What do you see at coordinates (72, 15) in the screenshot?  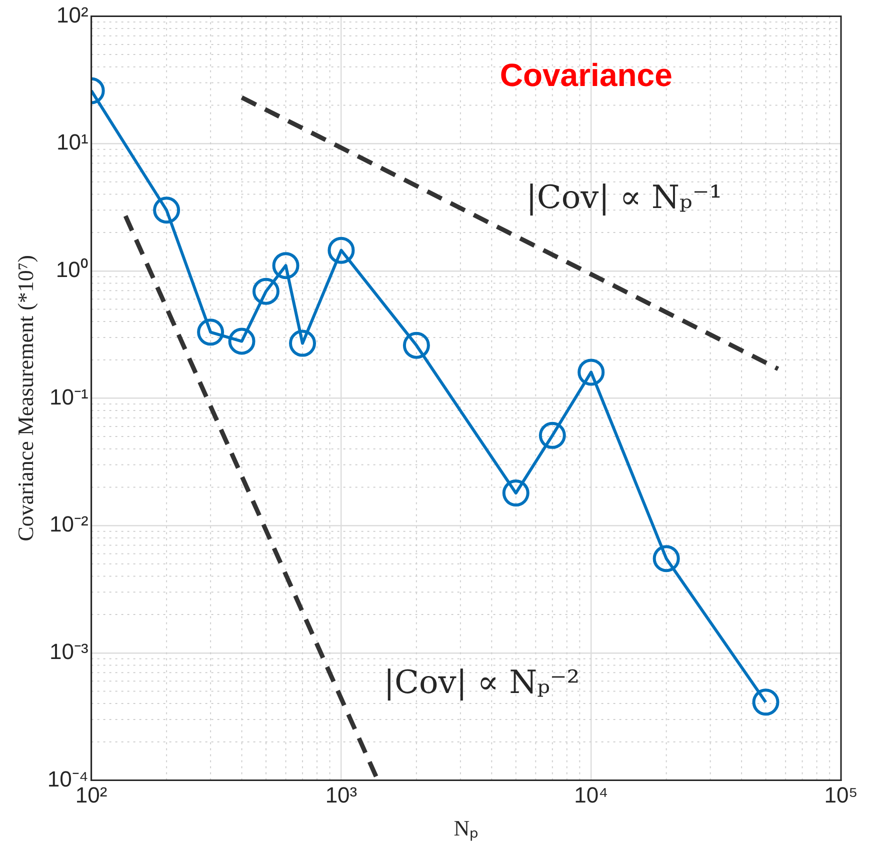 I see `y-tick-label: 10²` at bounding box center [72, 15].